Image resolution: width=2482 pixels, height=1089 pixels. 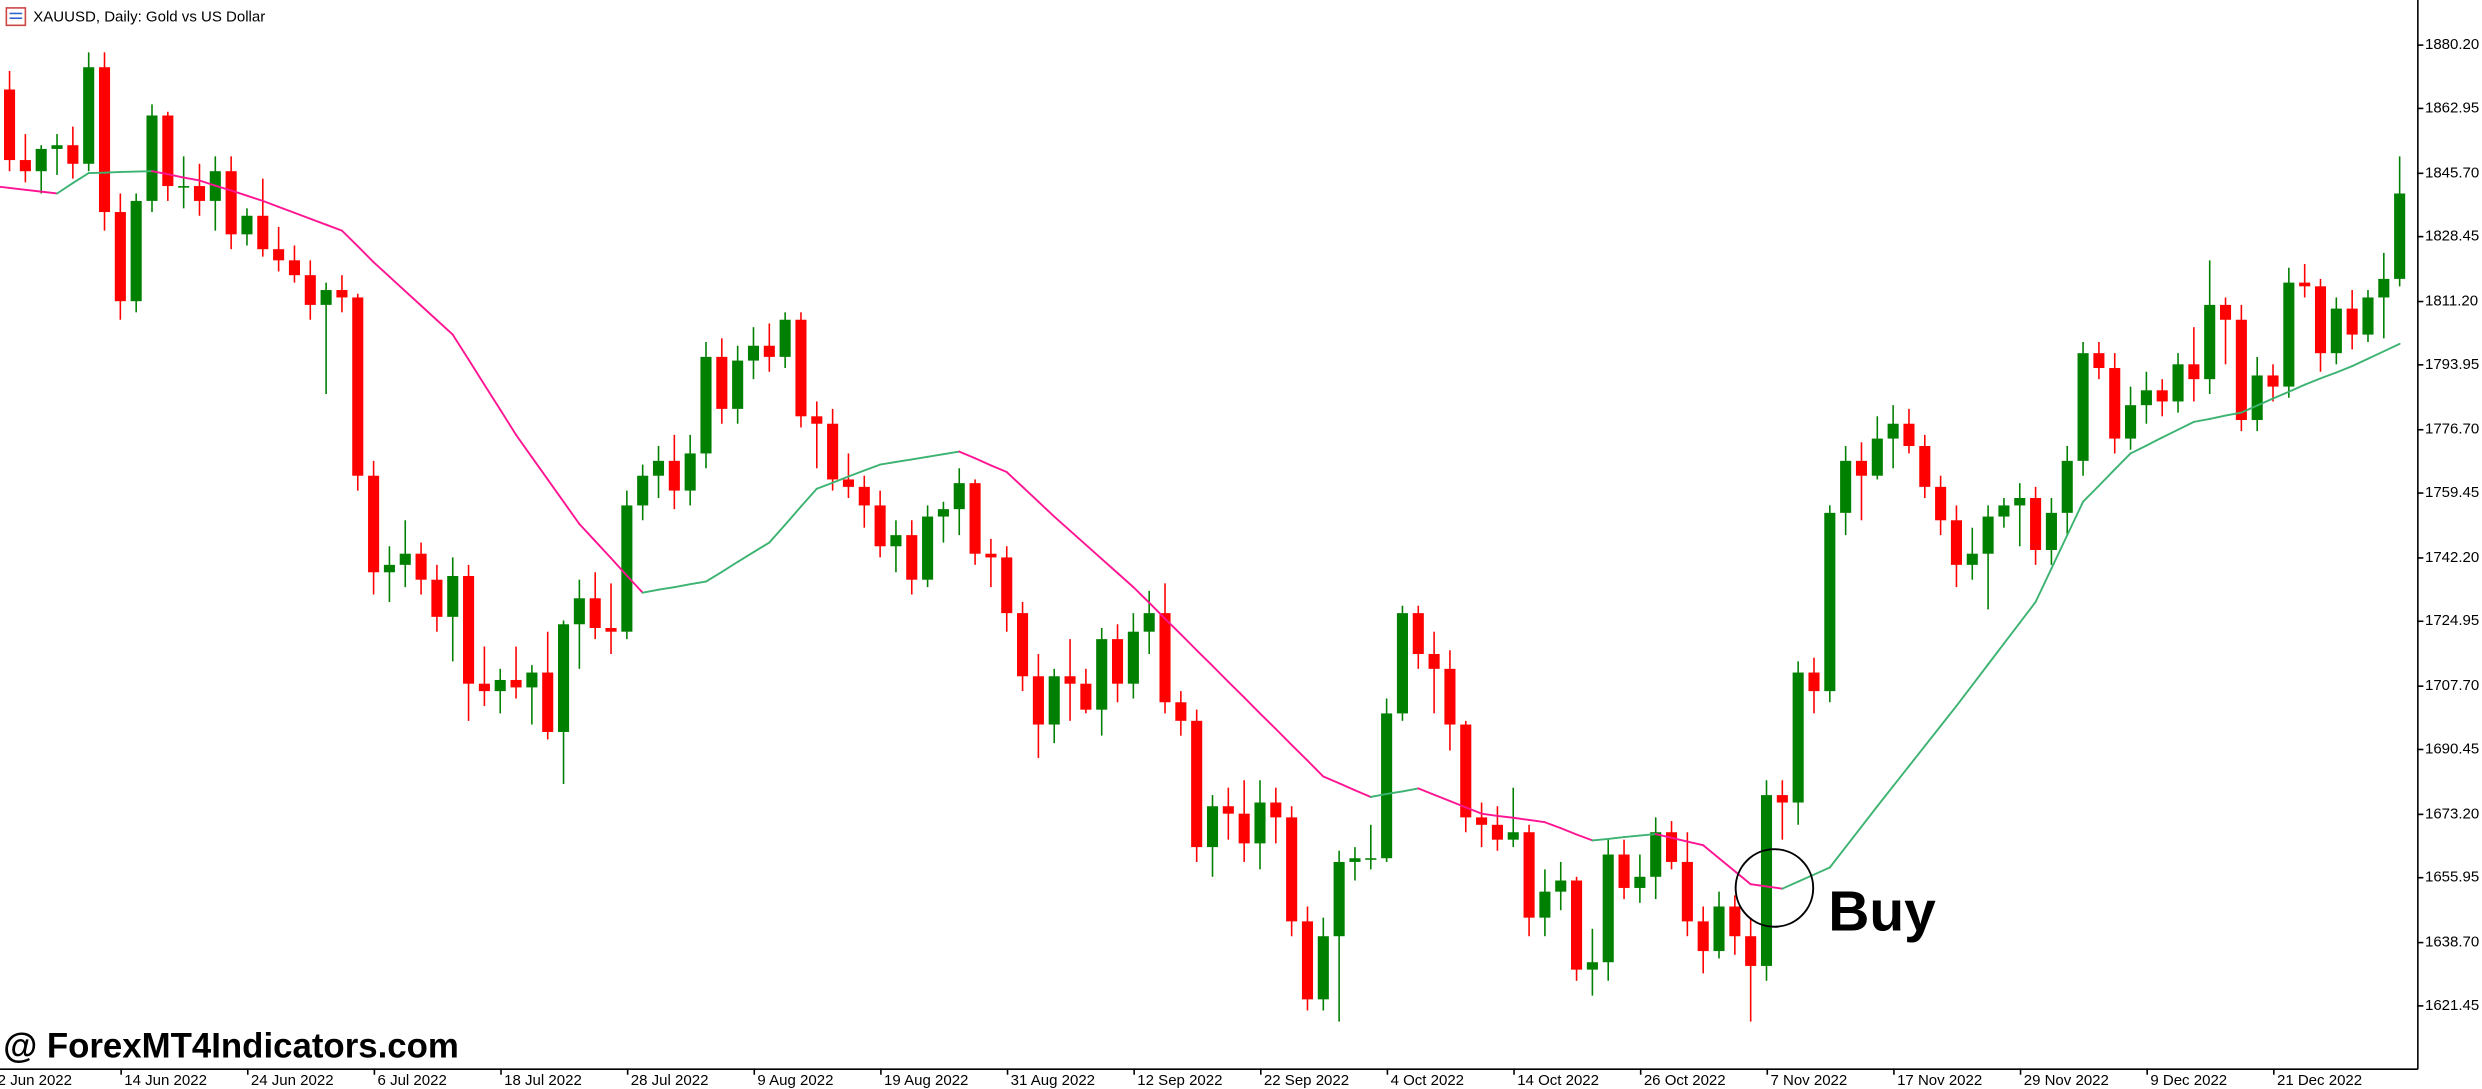 I want to click on x-tick-label: 7 Nov 2022, so click(x=1808, y=1080).